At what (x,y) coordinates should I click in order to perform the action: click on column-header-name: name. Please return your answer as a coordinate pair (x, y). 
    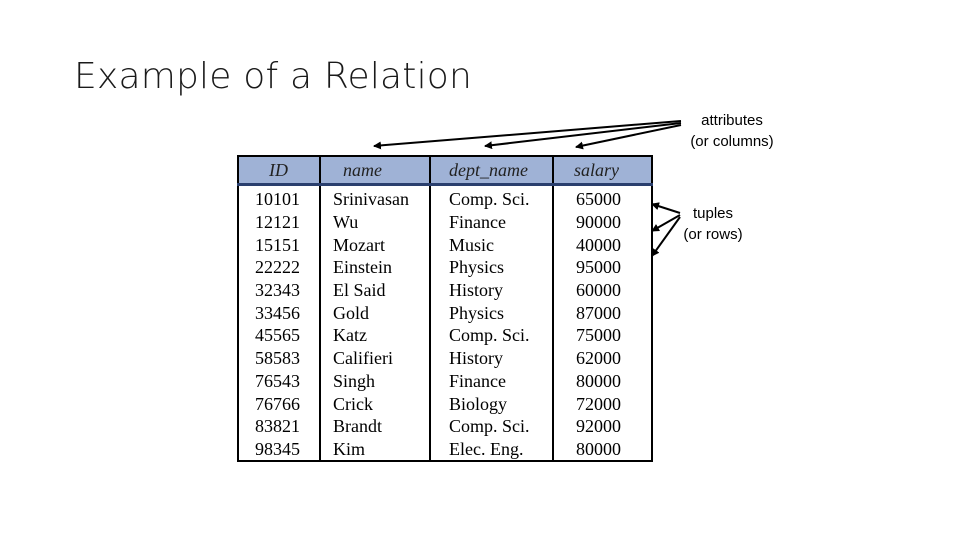
    Looking at the image, I should click on (375, 171).